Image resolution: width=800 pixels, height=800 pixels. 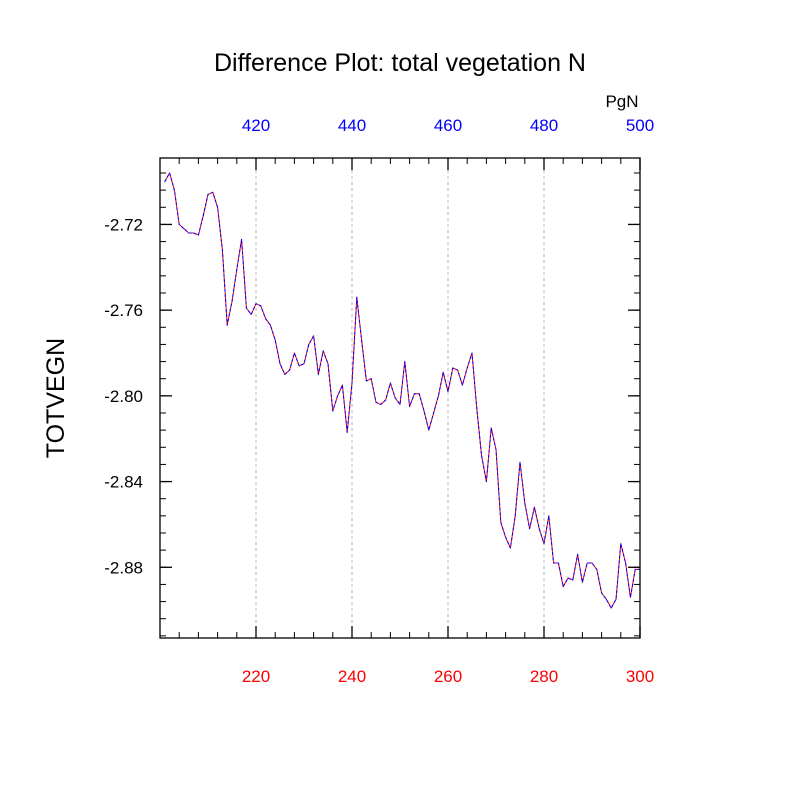 What do you see at coordinates (123, 482) in the screenshot?
I see `y-tick-label: -2.84` at bounding box center [123, 482].